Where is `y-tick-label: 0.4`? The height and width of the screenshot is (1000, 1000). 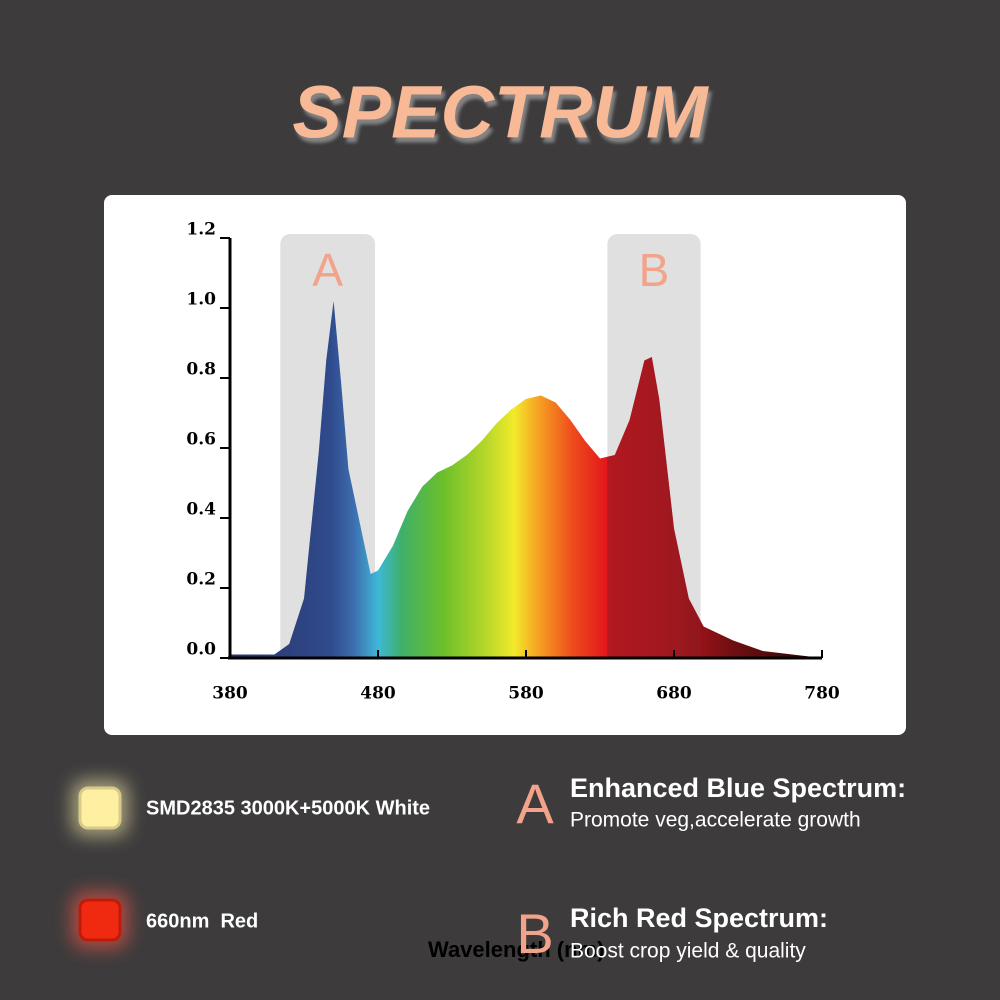
y-tick-label: 0.4 is located at coordinates (201, 510).